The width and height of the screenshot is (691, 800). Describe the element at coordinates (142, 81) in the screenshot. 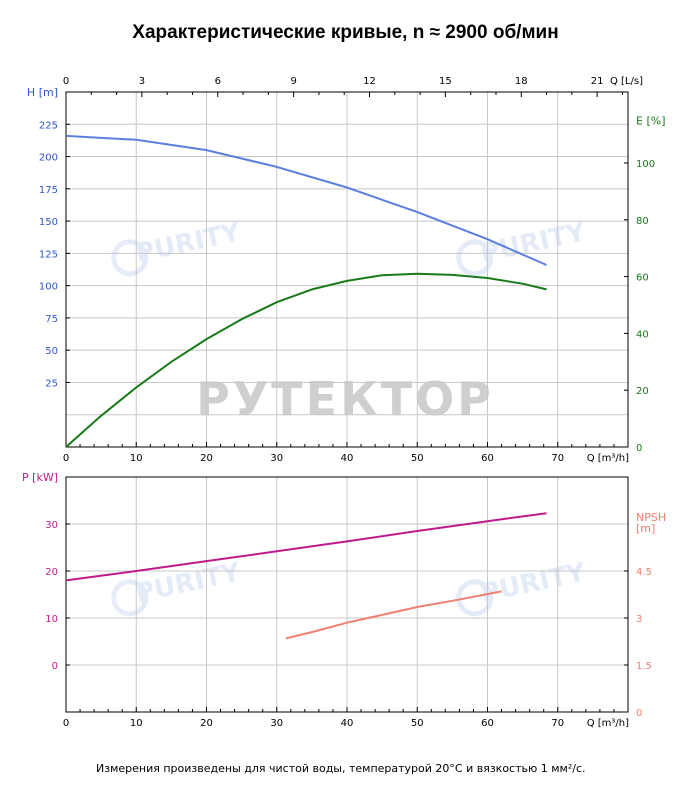

I see `x-top-tick-label: 3` at that location.